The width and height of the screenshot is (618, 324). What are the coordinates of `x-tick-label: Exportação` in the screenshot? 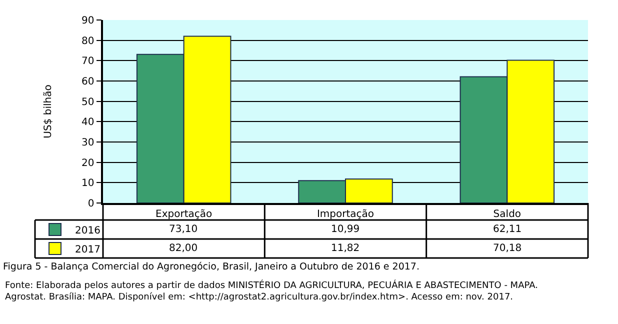 It's located at (184, 214).